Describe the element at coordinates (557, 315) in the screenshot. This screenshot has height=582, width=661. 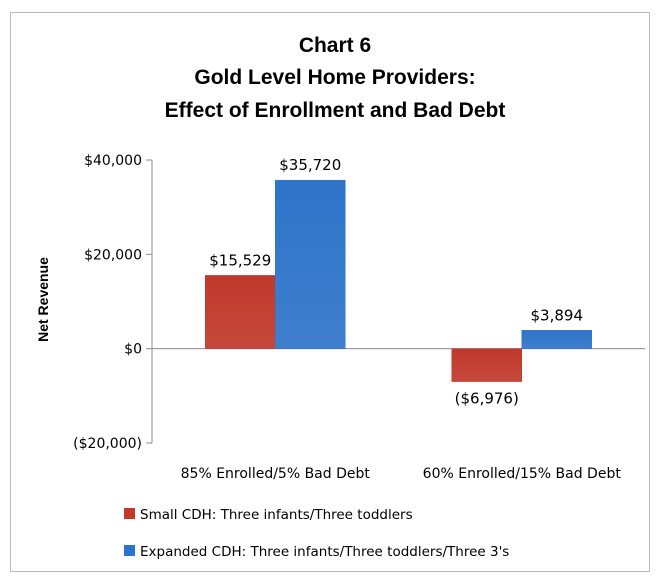
I see `data-label: $3,894` at that location.